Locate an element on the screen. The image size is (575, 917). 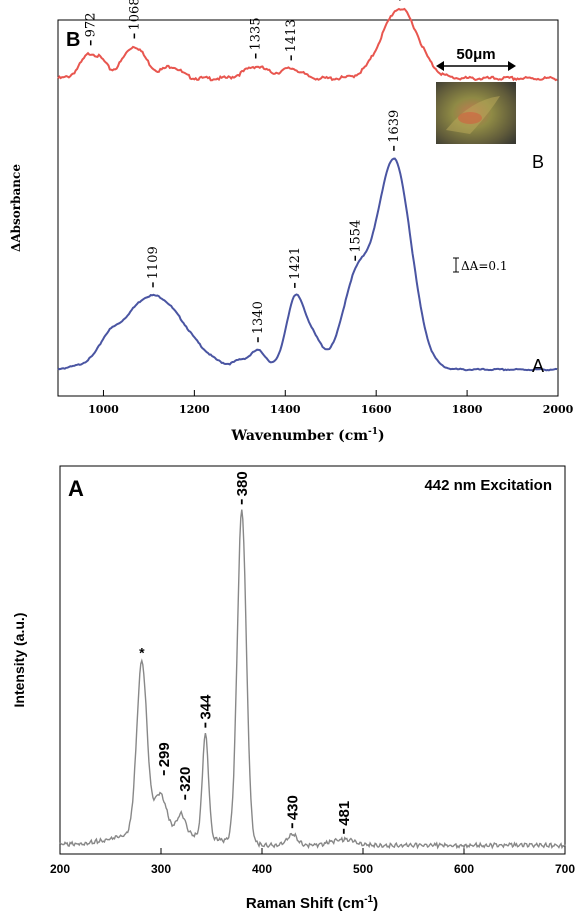
micrograph-arrow-head-right is located at coordinates (512, 66).